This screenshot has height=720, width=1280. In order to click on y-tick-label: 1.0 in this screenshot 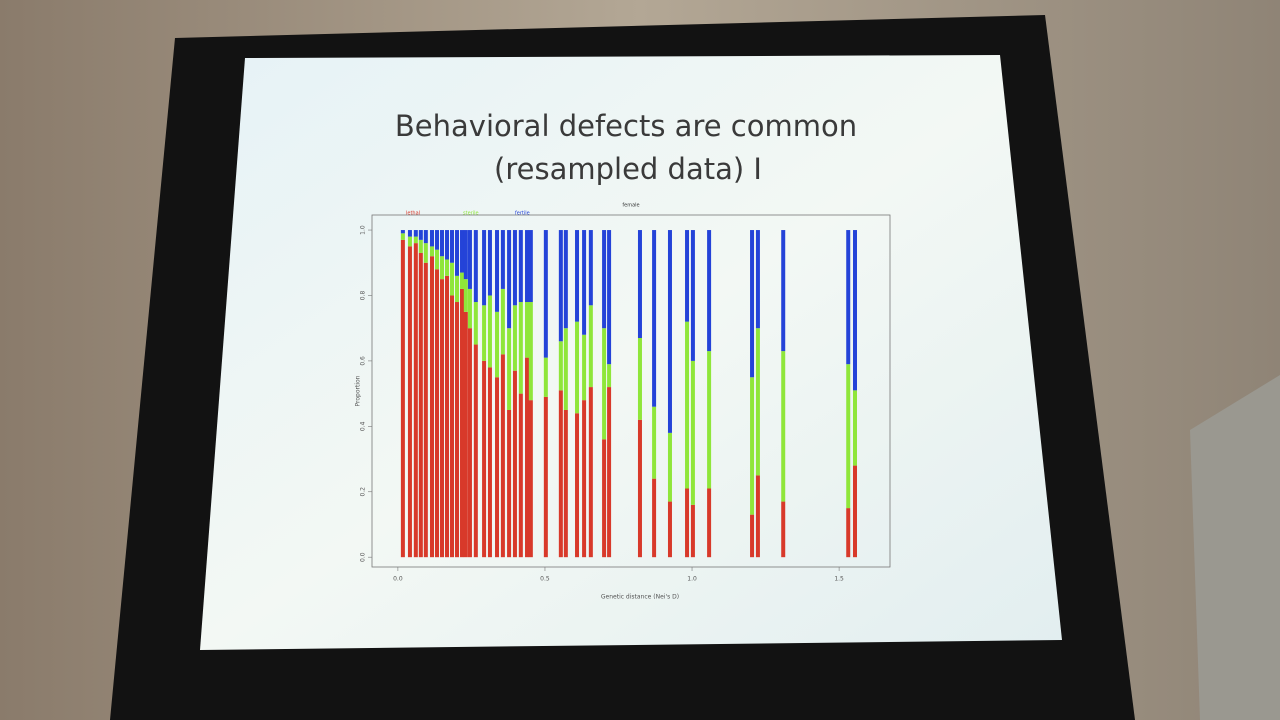, I will do `click(363, 230)`.